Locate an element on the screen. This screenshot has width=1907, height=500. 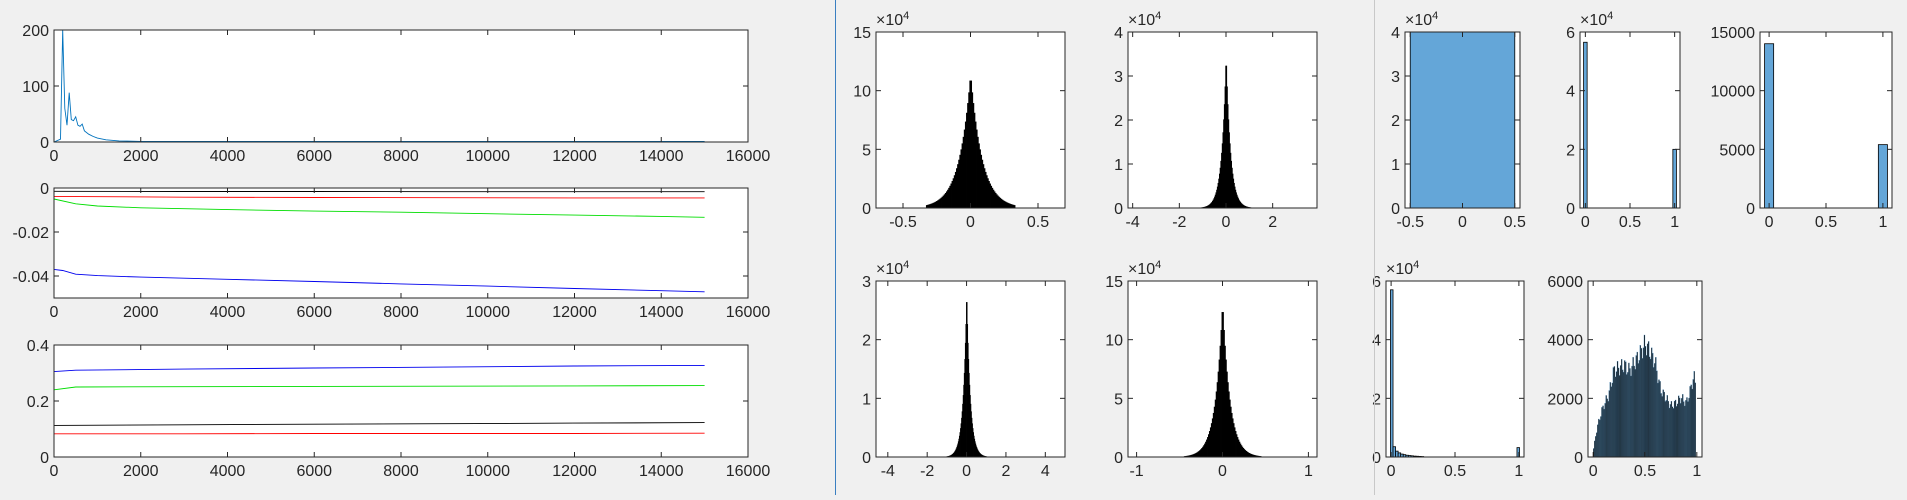
x-tick-label: -1 is located at coordinates (1136, 471).